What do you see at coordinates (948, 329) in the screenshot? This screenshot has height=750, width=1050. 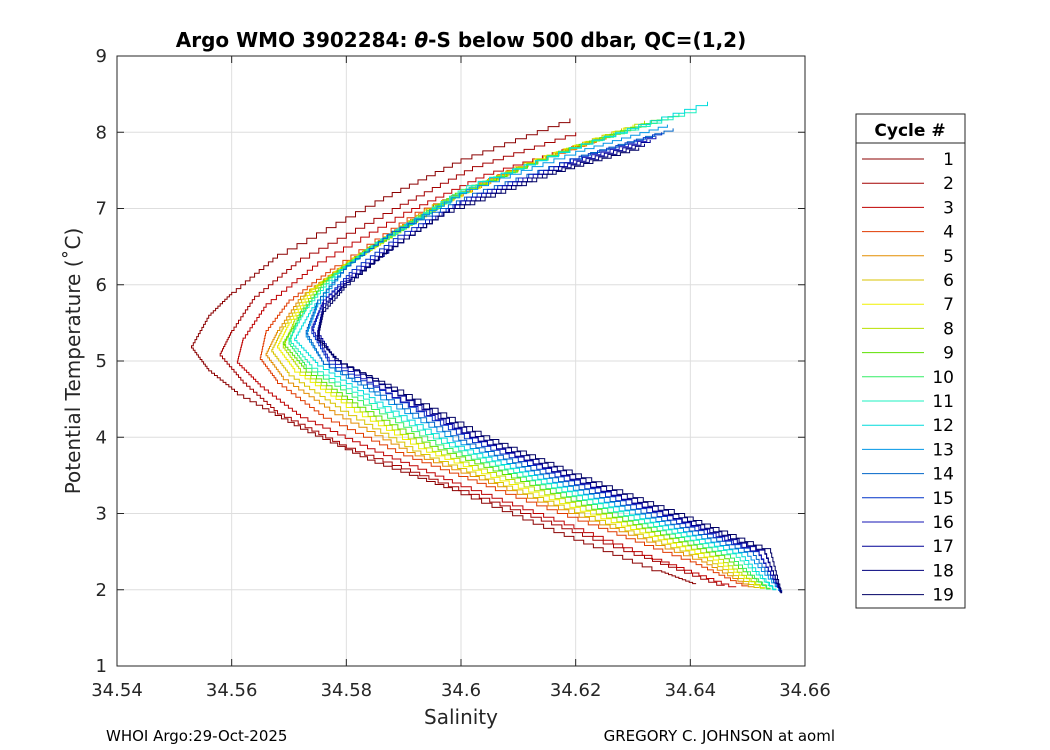 I see `legend-label-cycle-8: 8` at bounding box center [948, 329].